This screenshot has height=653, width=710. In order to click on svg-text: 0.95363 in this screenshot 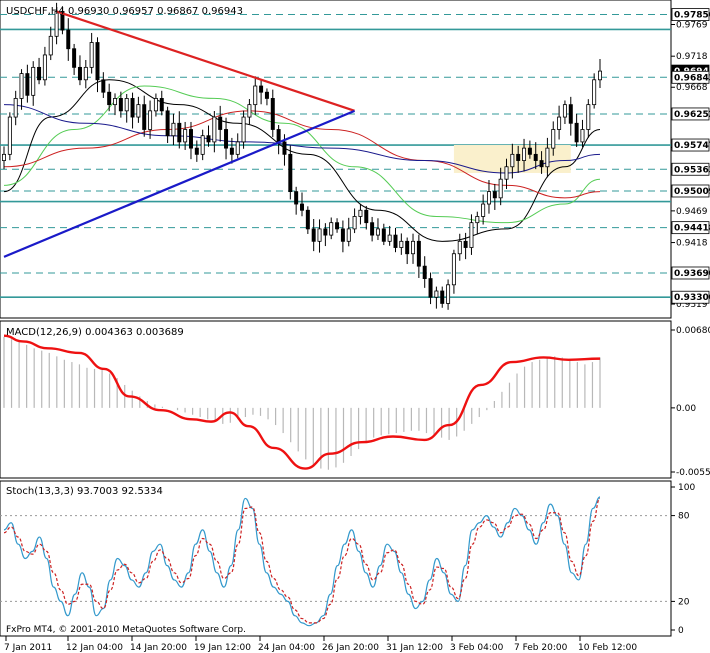, I will do `click(692, 170)`.